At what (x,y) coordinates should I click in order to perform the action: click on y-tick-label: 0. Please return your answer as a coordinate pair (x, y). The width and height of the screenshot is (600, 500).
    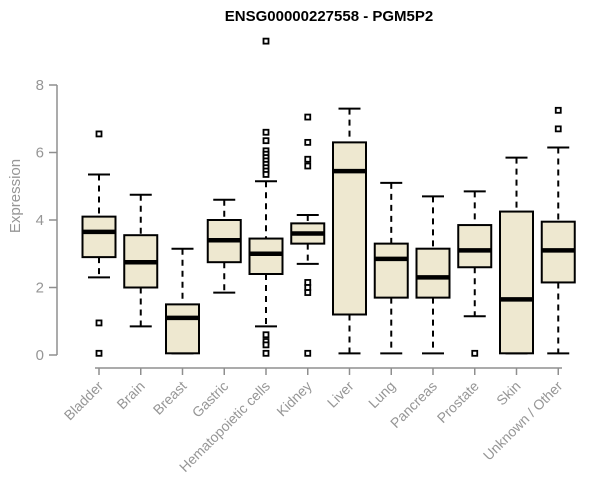
    Looking at the image, I should click on (40, 355).